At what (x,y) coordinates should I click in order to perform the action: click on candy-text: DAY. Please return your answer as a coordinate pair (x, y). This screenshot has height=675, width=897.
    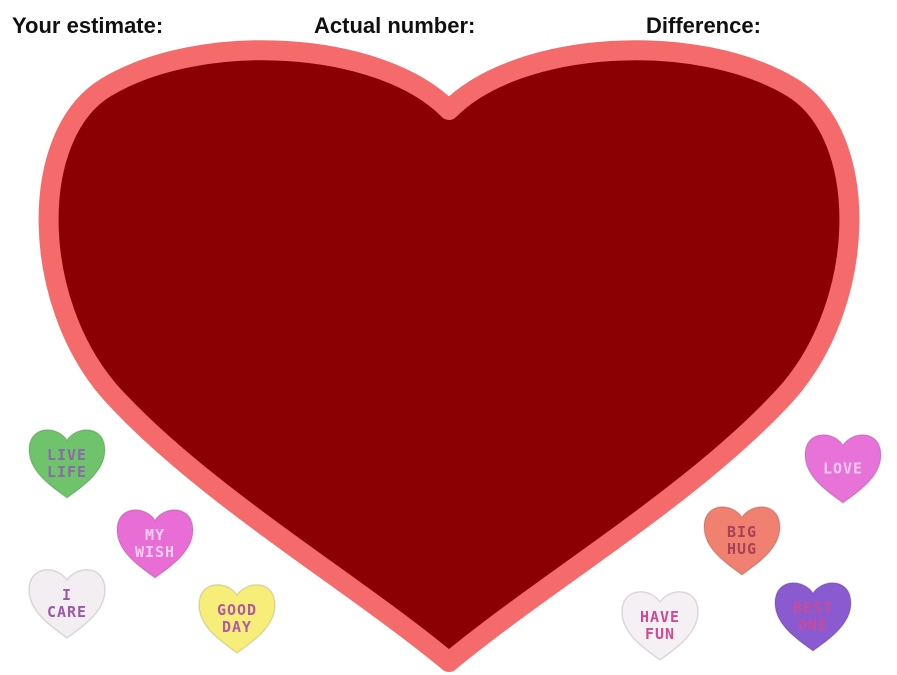
    Looking at the image, I should click on (237, 627).